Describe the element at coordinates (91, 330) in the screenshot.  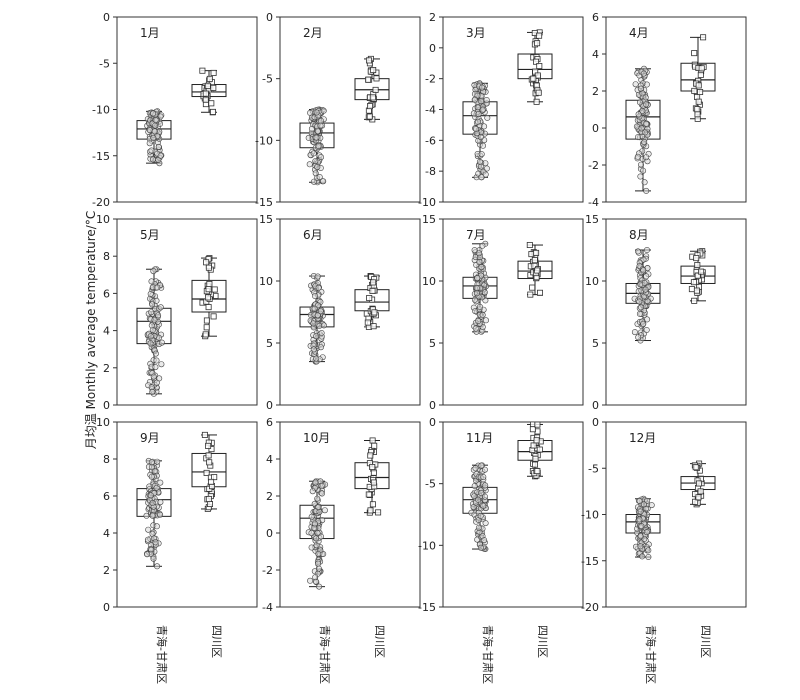
I see `y-axis-label: 月均温 Monthly average temperature/°C` at that location.